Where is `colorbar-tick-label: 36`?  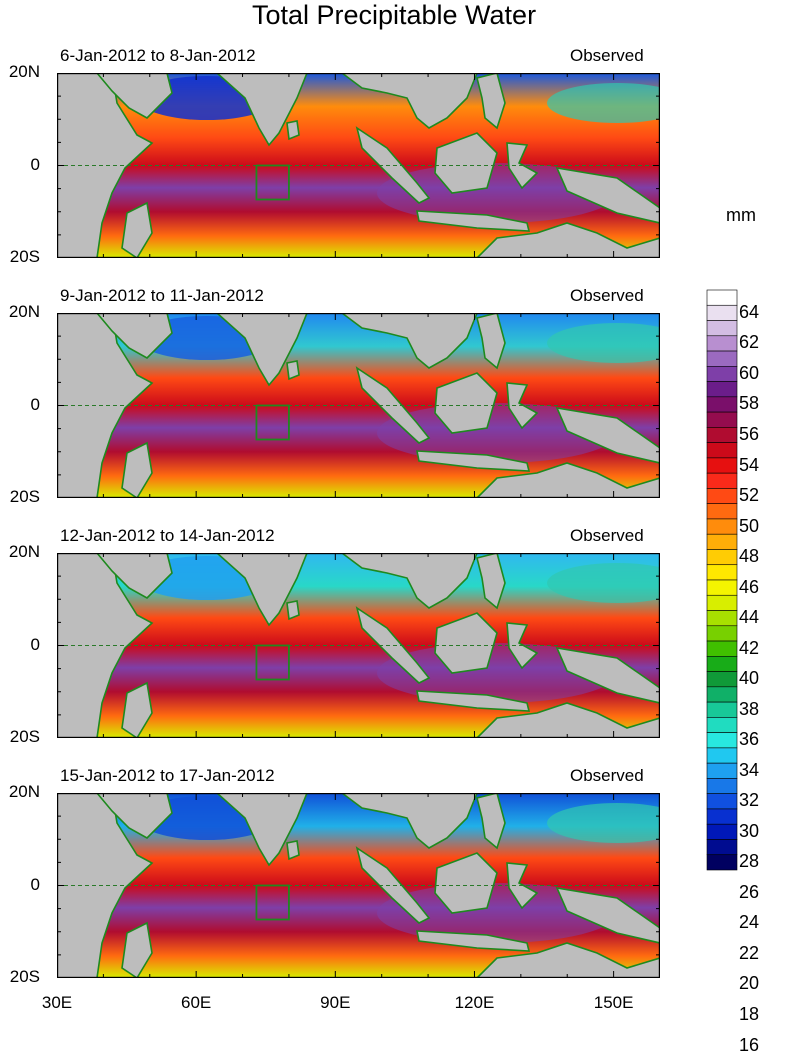 colorbar-tick-label: 36 is located at coordinates (749, 739).